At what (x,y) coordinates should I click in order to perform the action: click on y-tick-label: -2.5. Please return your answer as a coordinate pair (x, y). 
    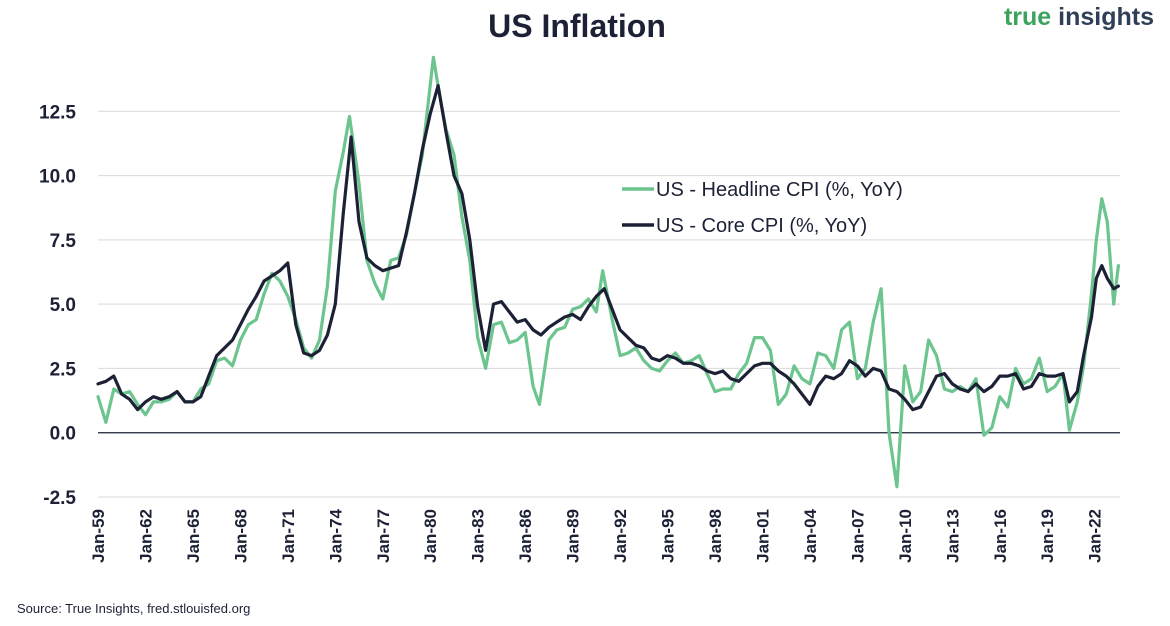
    Looking at the image, I should click on (59, 498).